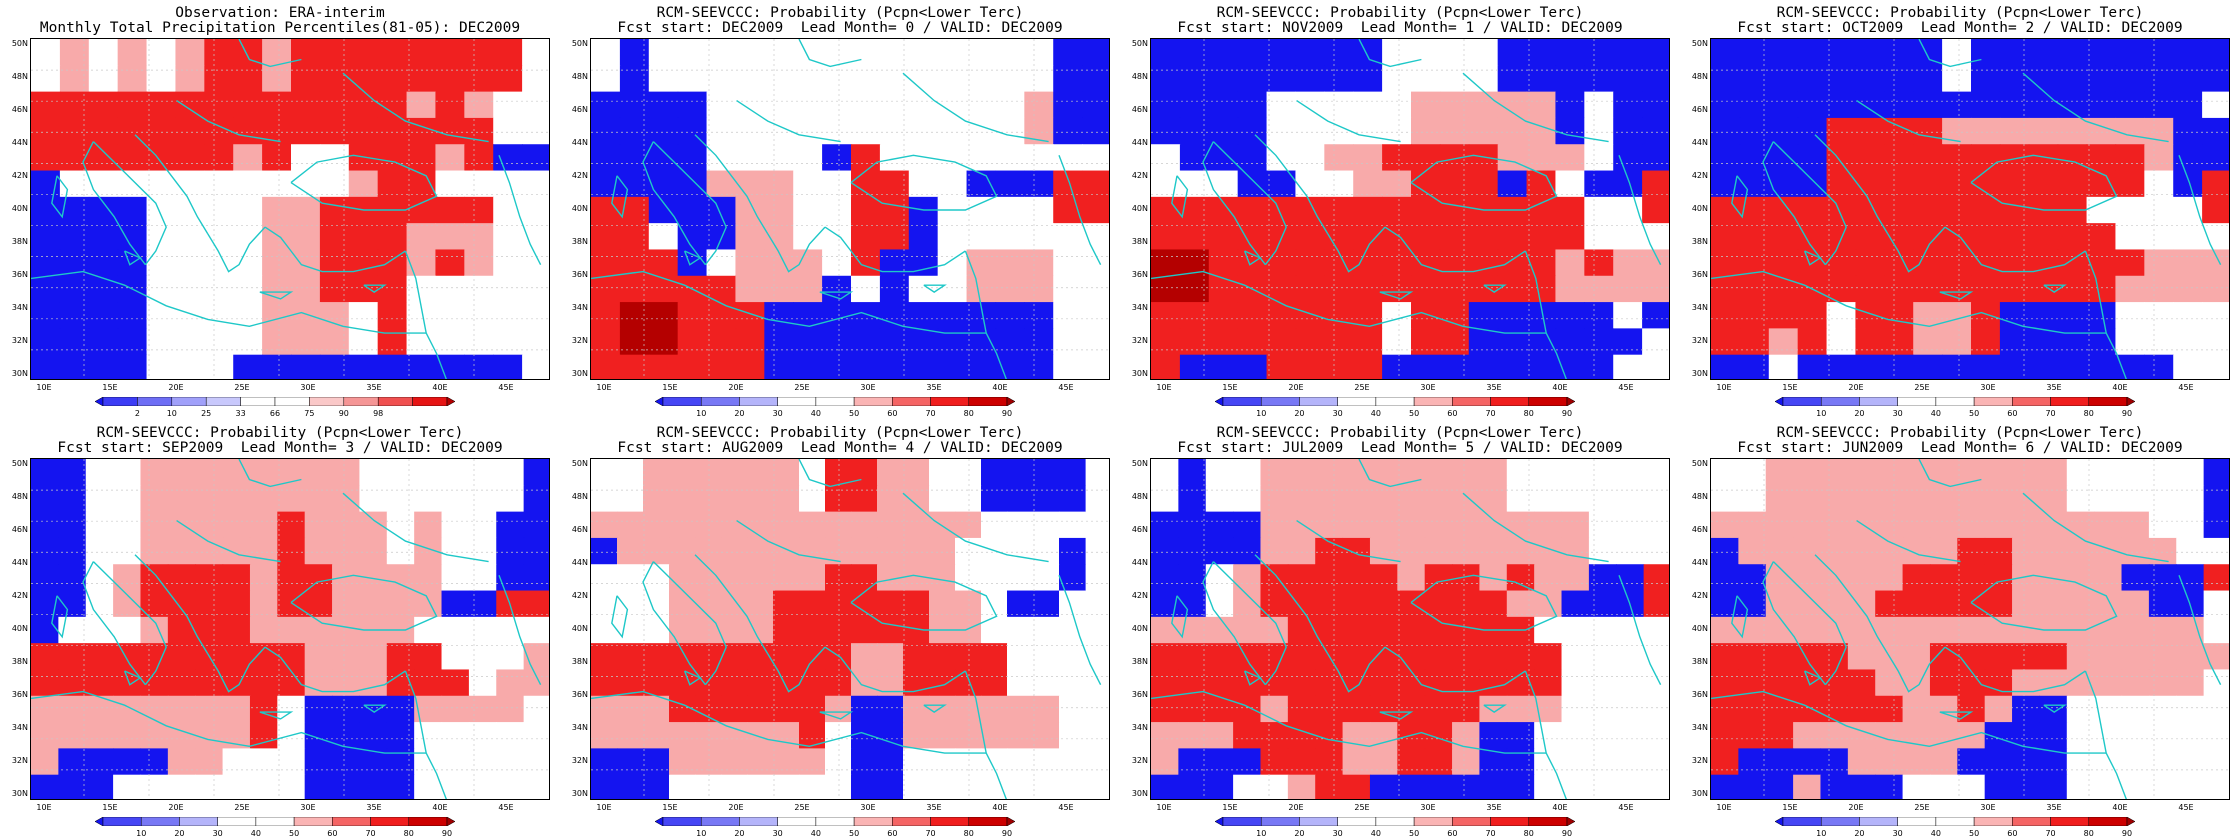 This screenshot has width=2240, height=840. What do you see at coordinates (1139, 496) in the screenshot?
I see `latitude-label: 48N` at bounding box center [1139, 496].